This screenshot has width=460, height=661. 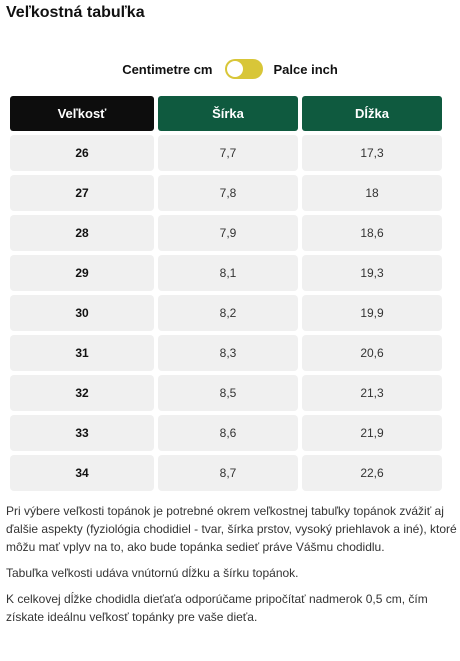 I want to click on cell-size: 34, so click(x=82, y=473).